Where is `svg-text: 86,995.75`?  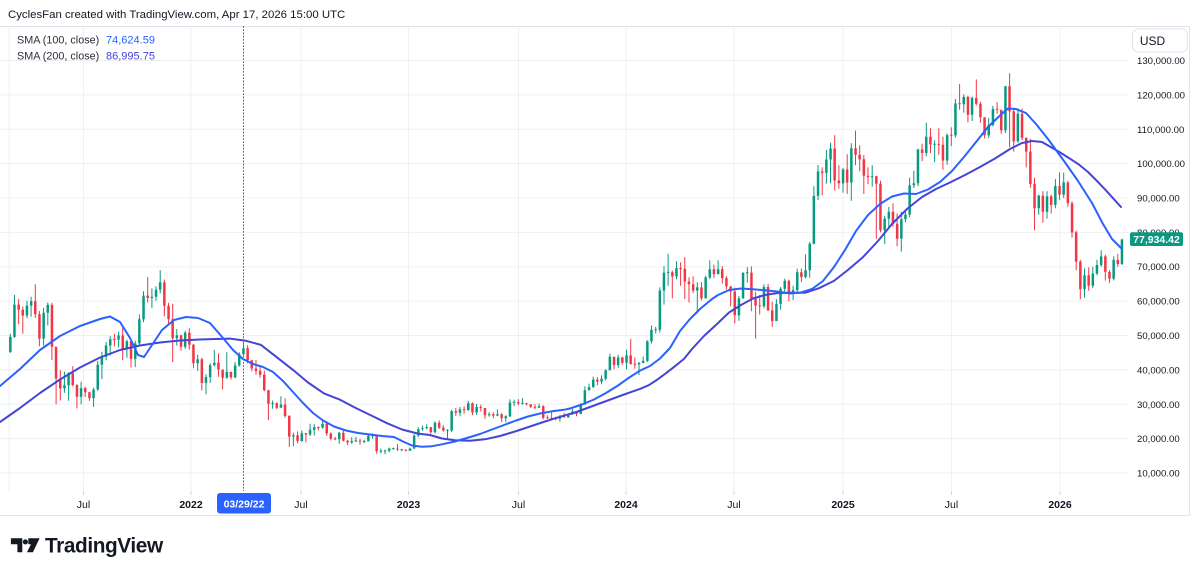 svg-text: 86,995.75 is located at coordinates (130, 57).